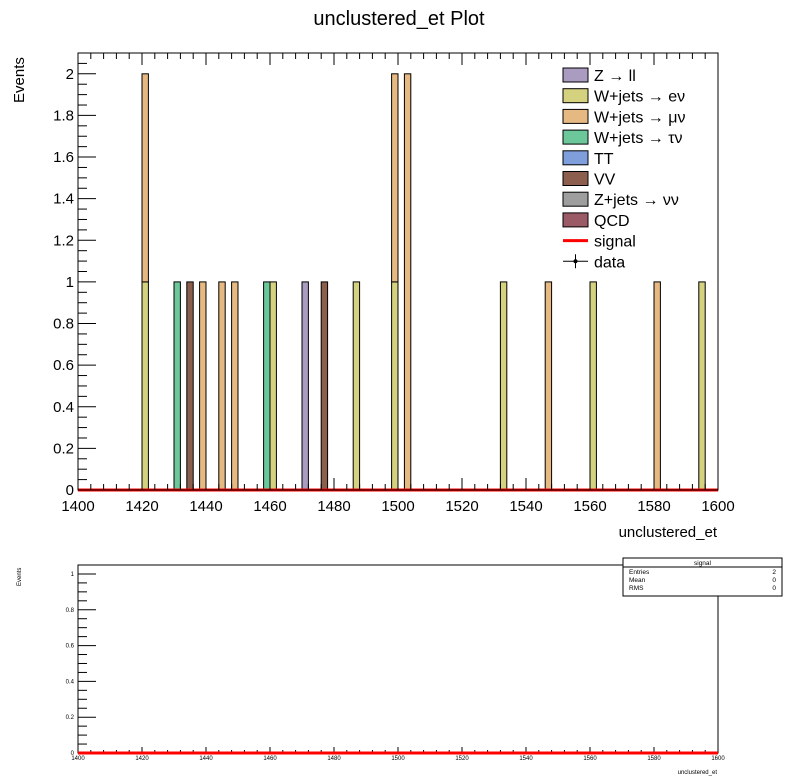 The width and height of the screenshot is (798, 783). What do you see at coordinates (141, 506) in the screenshot?
I see `x-tick-label: 1420` at bounding box center [141, 506].